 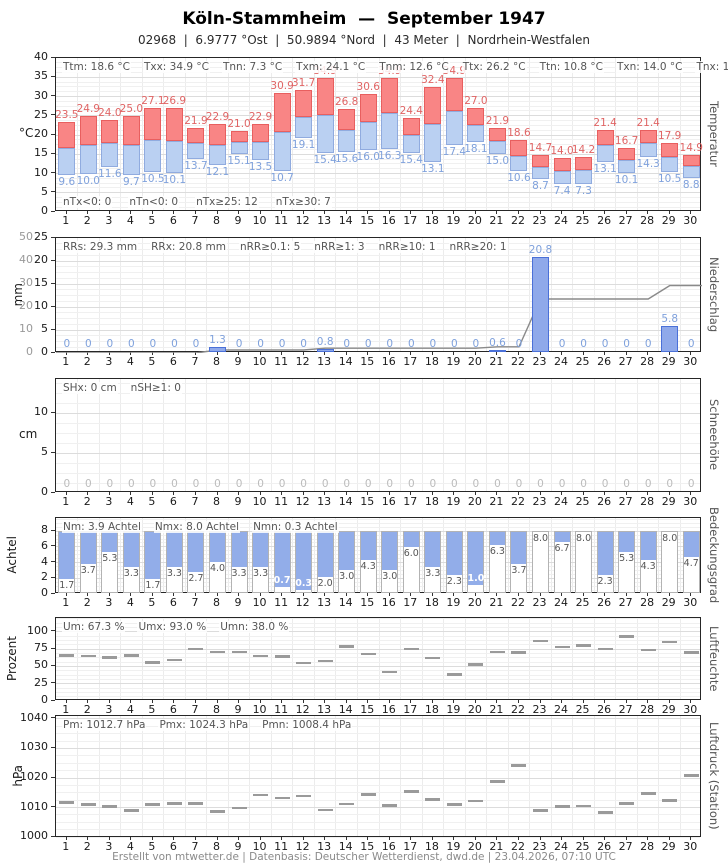 I want to click on day-label: 7, so click(x=195, y=501).